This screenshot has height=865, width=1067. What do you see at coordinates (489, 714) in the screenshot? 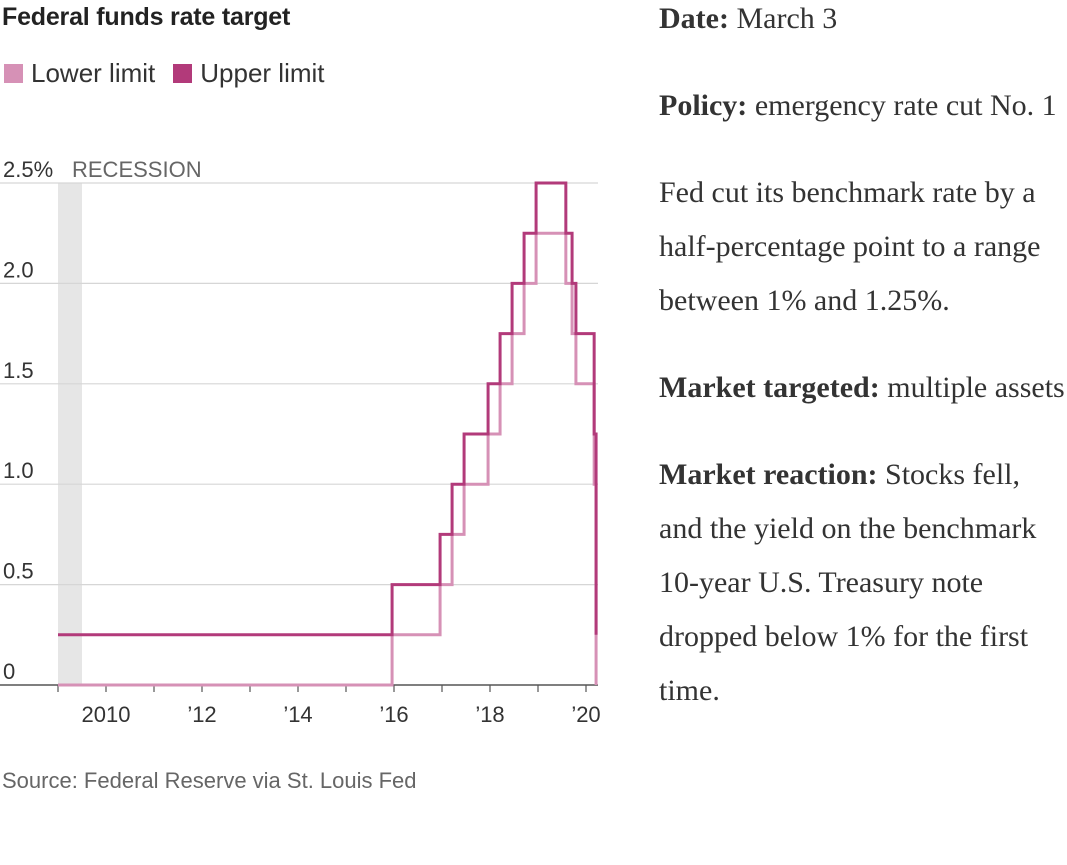
I see `x-tick-label: ’18` at bounding box center [489, 714].